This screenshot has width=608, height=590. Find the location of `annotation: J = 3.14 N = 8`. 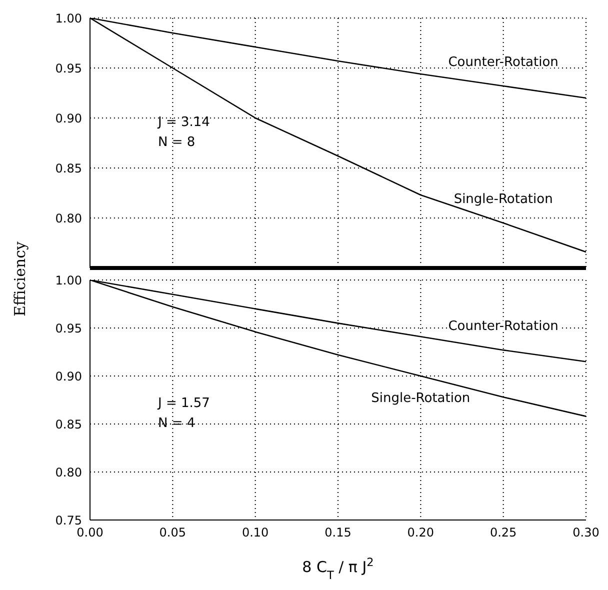

annotation: J = 3.14 N = 8 is located at coordinates (184, 133).